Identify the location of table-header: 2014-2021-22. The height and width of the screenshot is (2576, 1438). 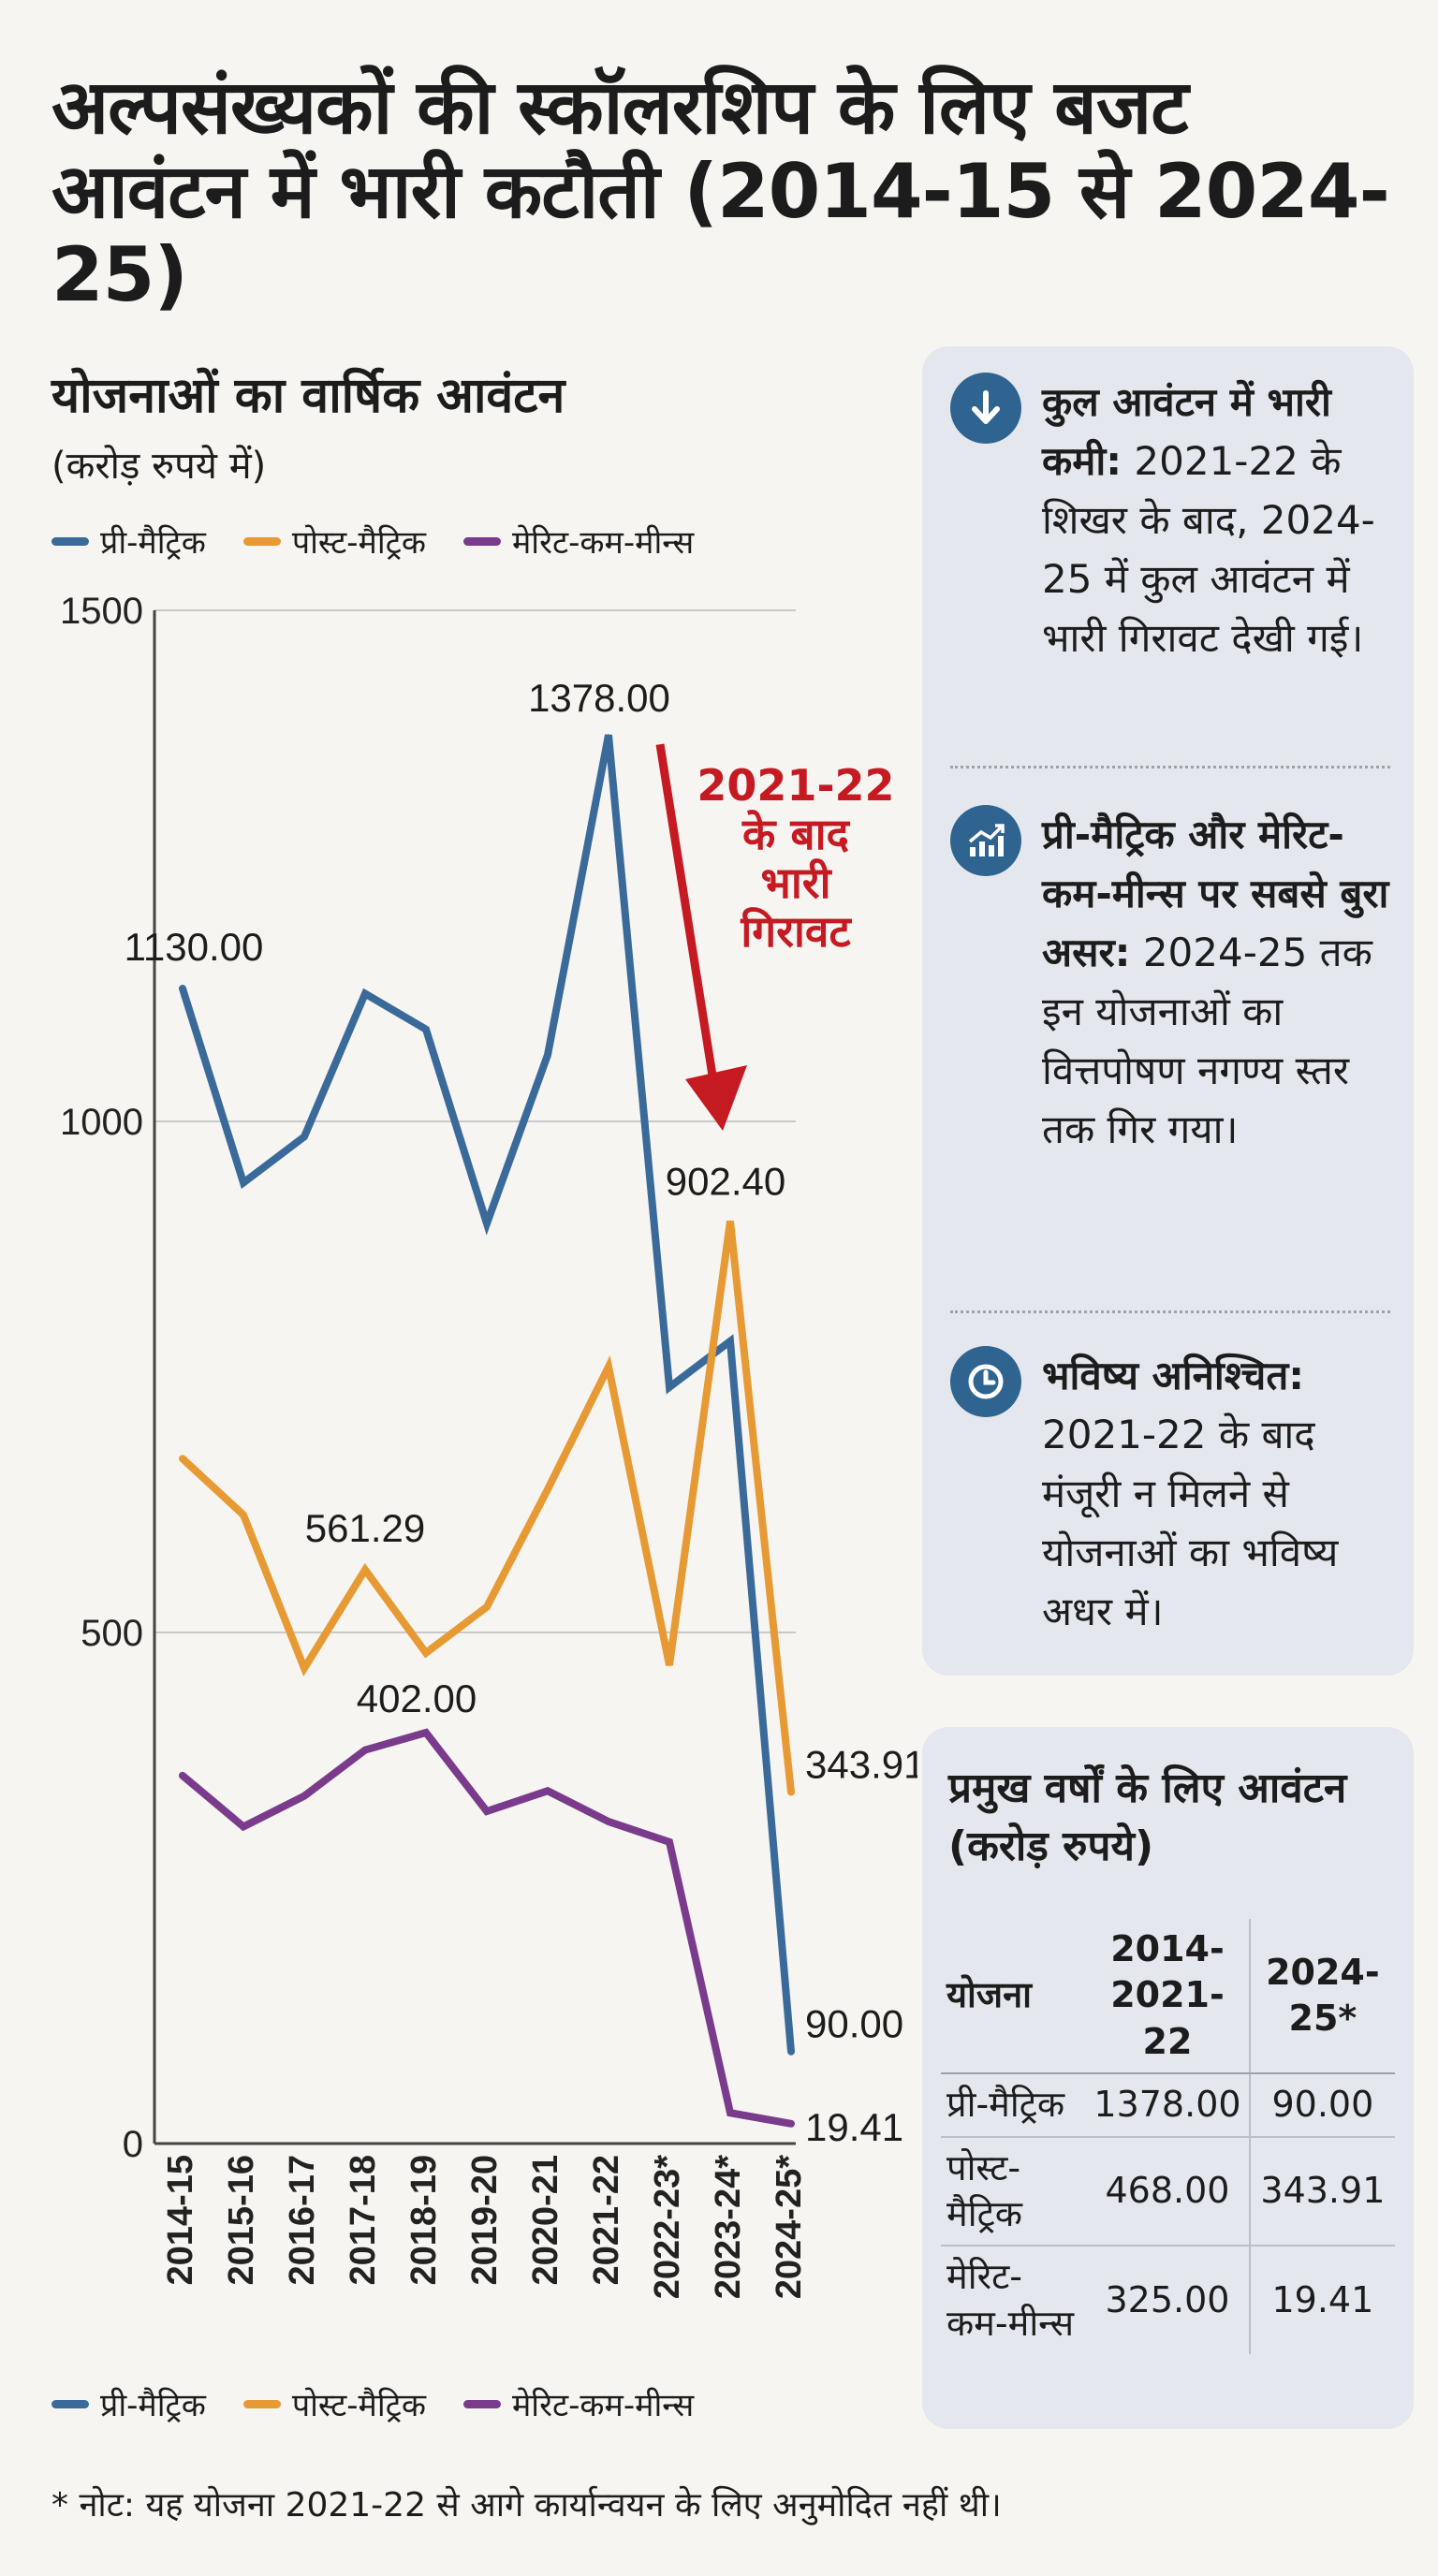
(1168, 1997).